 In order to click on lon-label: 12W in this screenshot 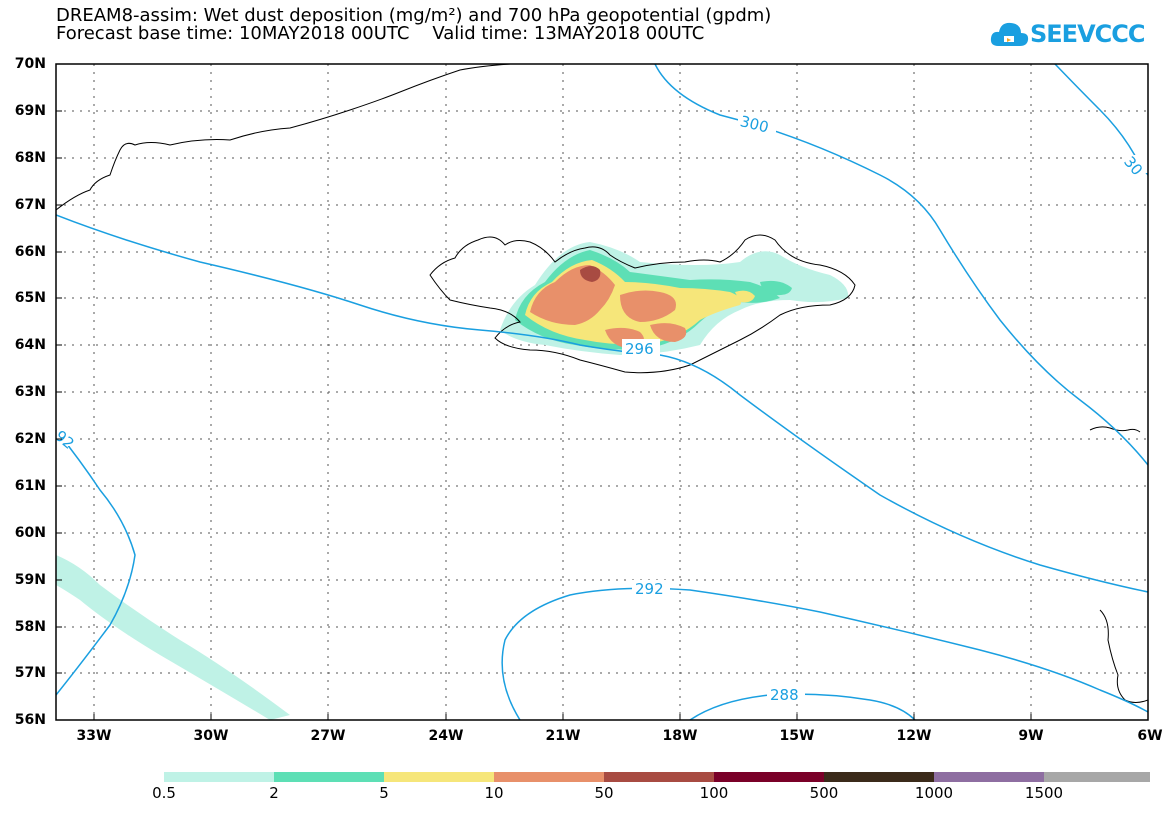, I will do `click(914, 736)`.